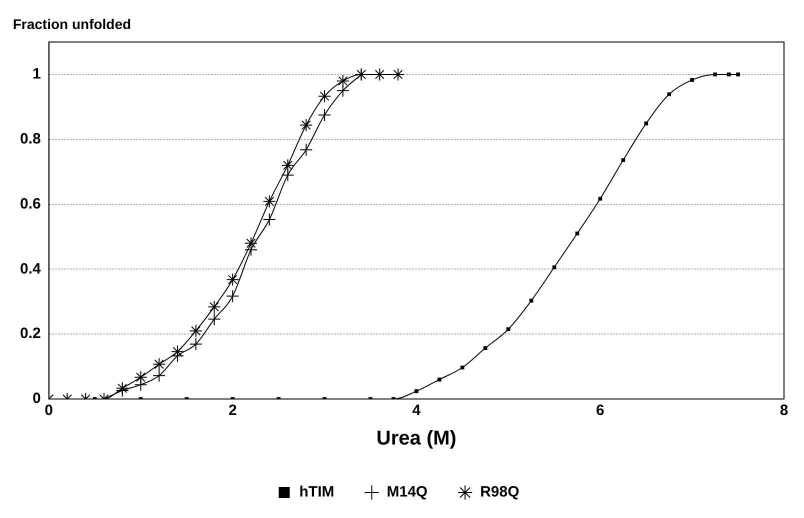 This screenshot has width=804, height=518. I want to click on y-tick-label: 0.8, so click(30, 139).